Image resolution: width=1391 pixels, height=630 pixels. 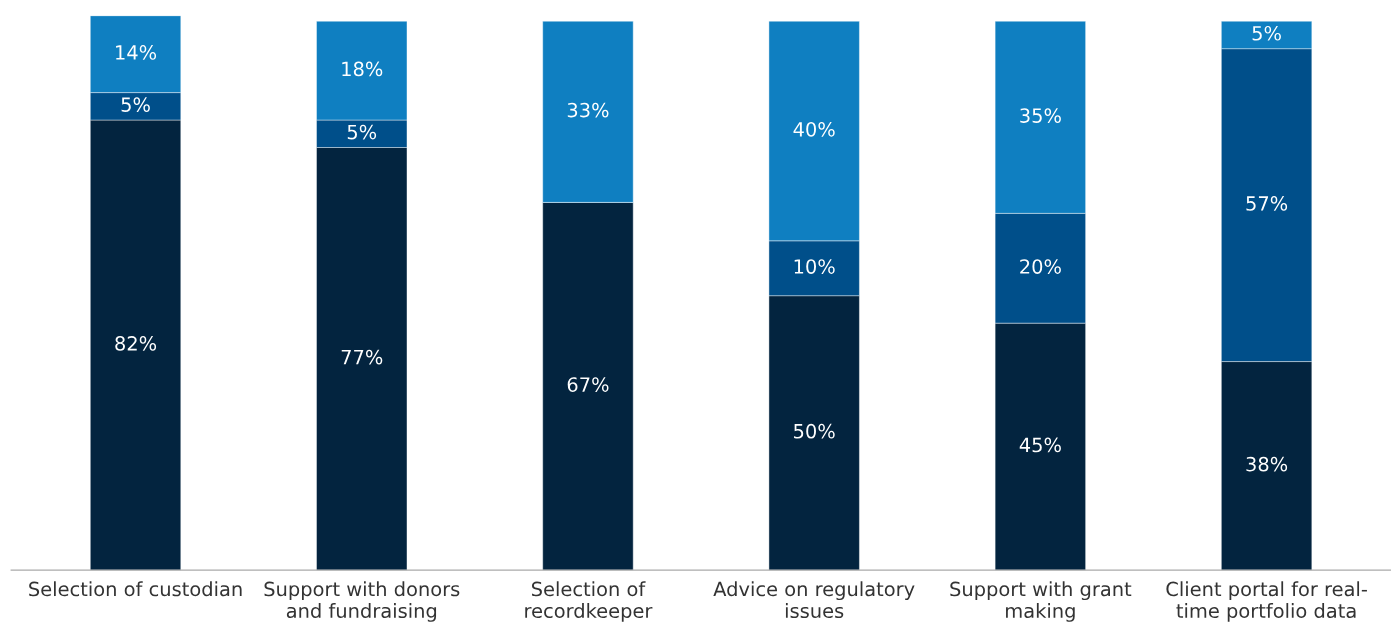 What do you see at coordinates (136, 52) in the screenshot?
I see `data-label: 14%` at bounding box center [136, 52].